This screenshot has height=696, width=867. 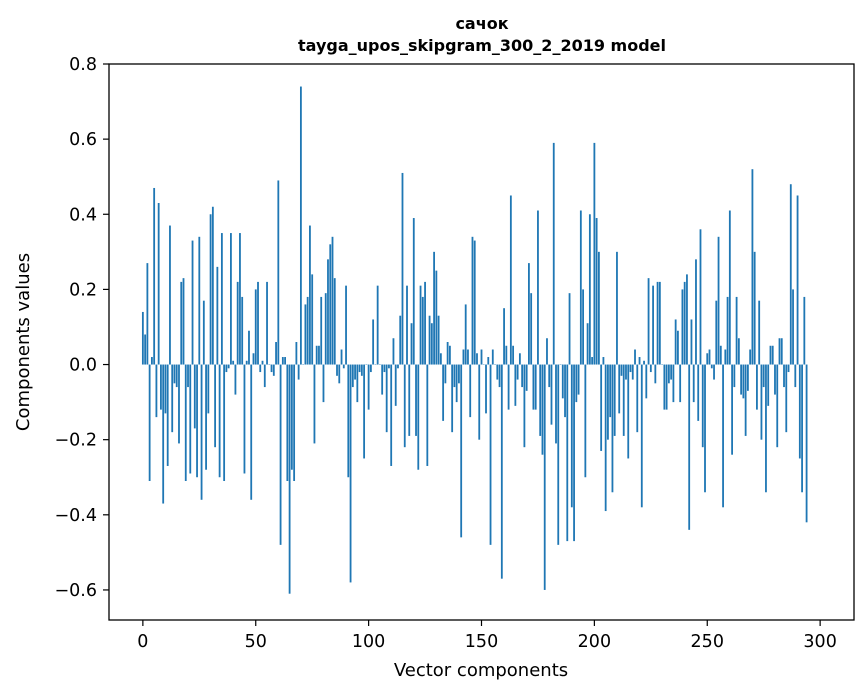 I want to click on y-axis-ticks: −0.6 −0.4 −0.2 0.0 0.2 0.4 0.6 0.8, so click(x=82, y=328).